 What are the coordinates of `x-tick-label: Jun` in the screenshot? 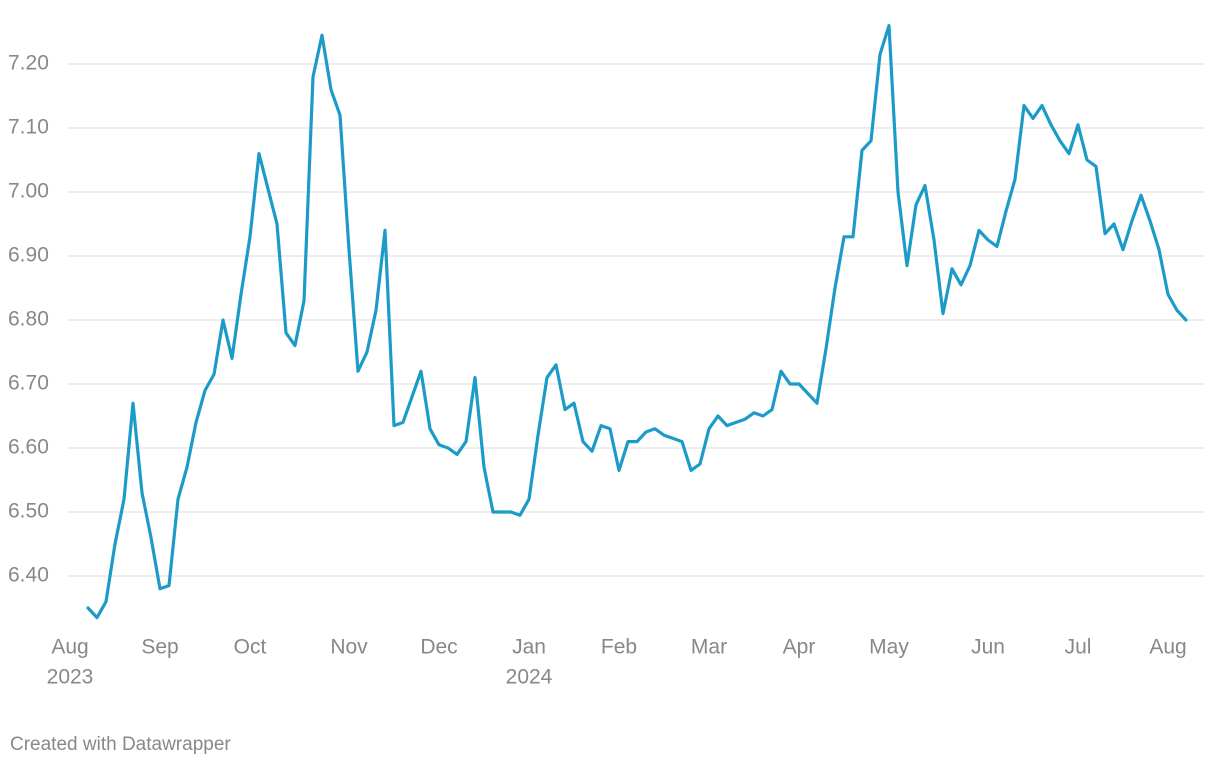 It's located at (988, 647).